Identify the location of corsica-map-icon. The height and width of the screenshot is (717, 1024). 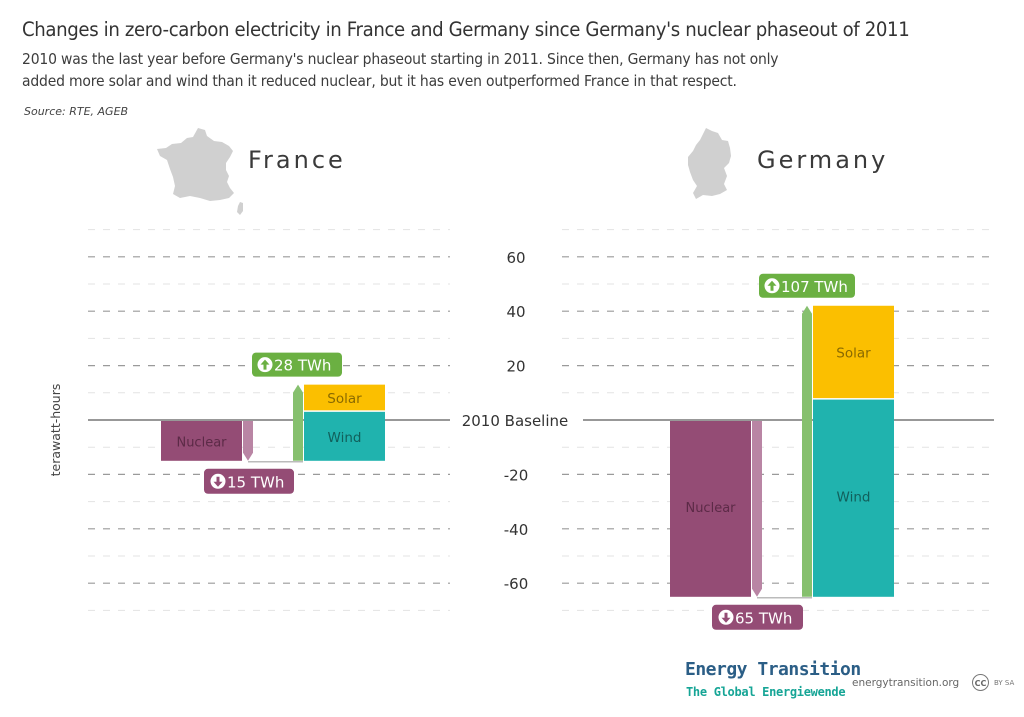
(240, 208).